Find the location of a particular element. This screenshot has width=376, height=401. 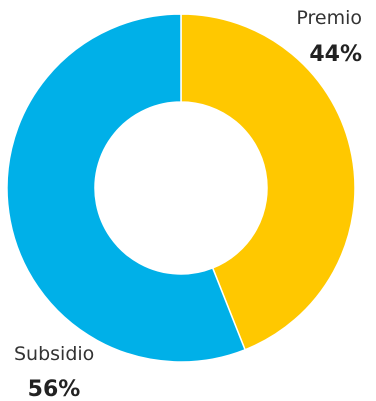

slice-label-subsidio: Subsidio is located at coordinates (54, 354).